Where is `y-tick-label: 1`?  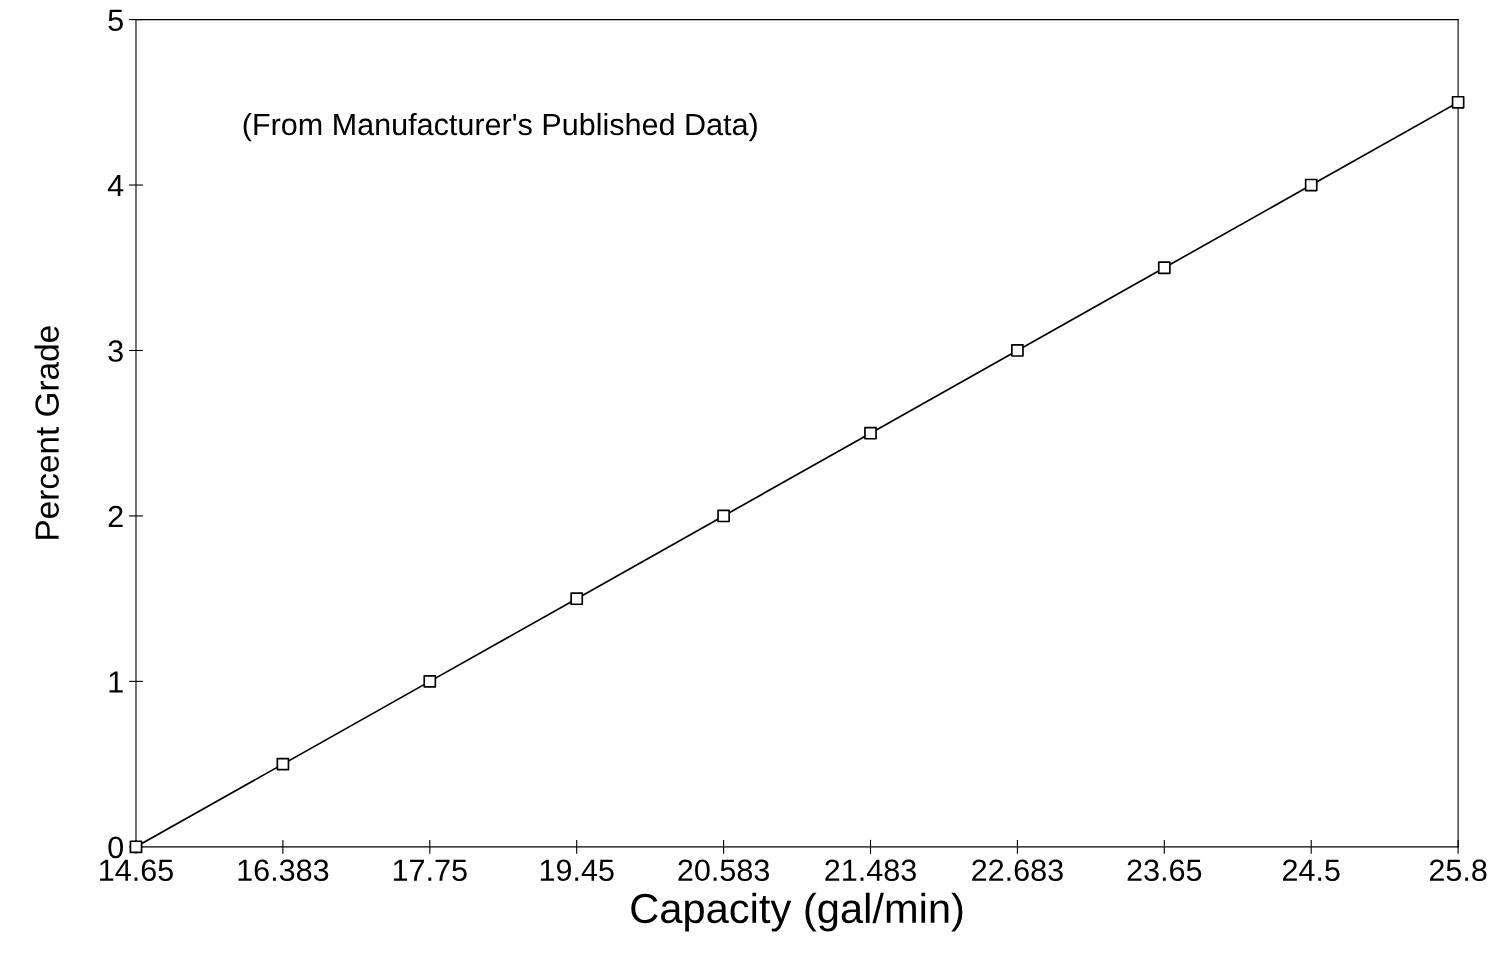
y-tick-label: 1 is located at coordinates (116, 682).